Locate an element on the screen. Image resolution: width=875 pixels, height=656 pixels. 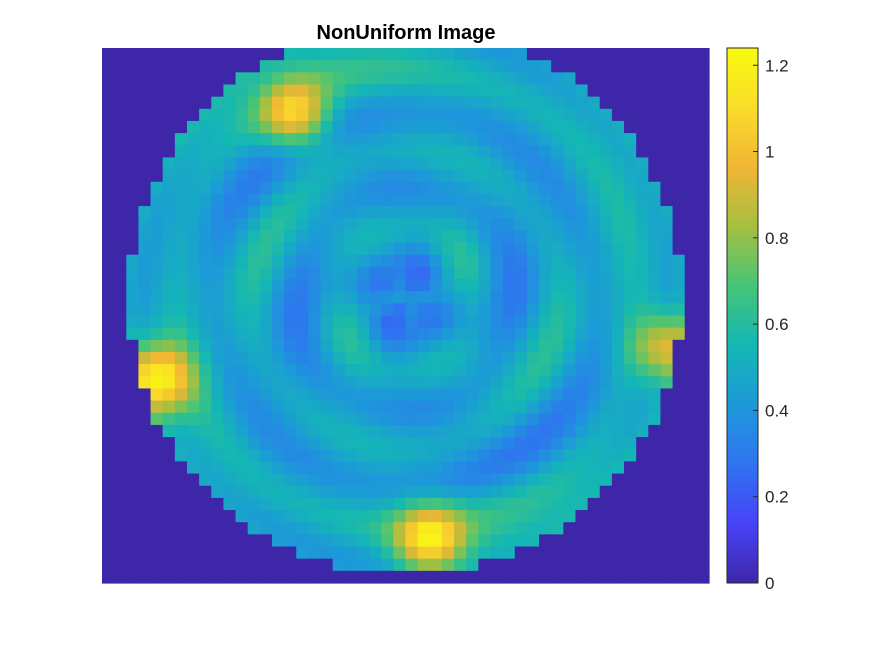
colorbar-tick-label: 0.8 is located at coordinates (777, 238).